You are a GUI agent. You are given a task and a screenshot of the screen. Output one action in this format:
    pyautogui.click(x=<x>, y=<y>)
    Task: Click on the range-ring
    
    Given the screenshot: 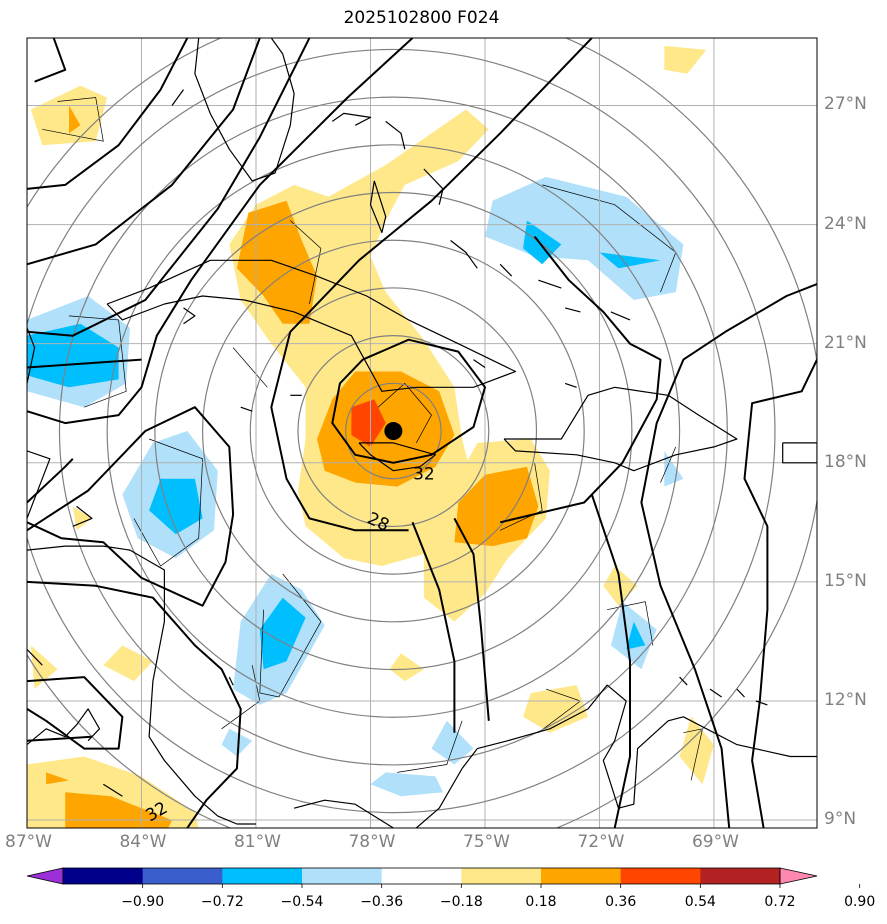 What is the action you would take?
    pyautogui.click(x=393, y=431)
    